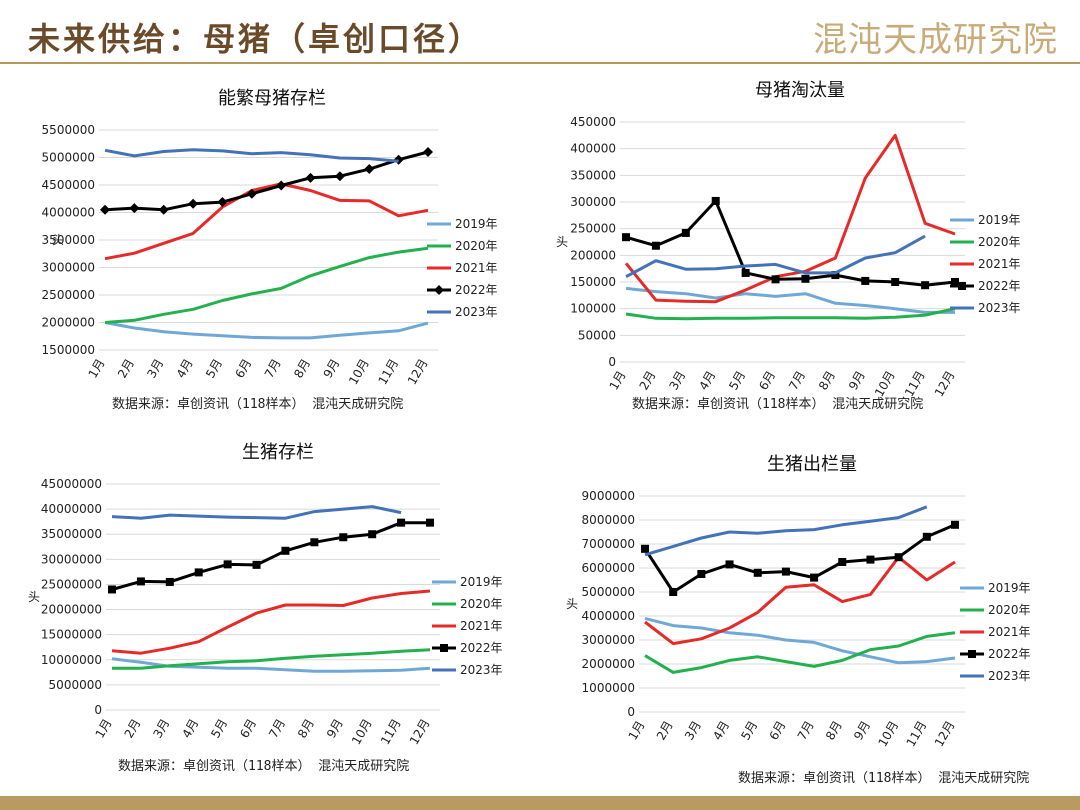 This screenshot has height=810, width=1080. I want to click on y-tick-label: 40000000, so click(71, 509).